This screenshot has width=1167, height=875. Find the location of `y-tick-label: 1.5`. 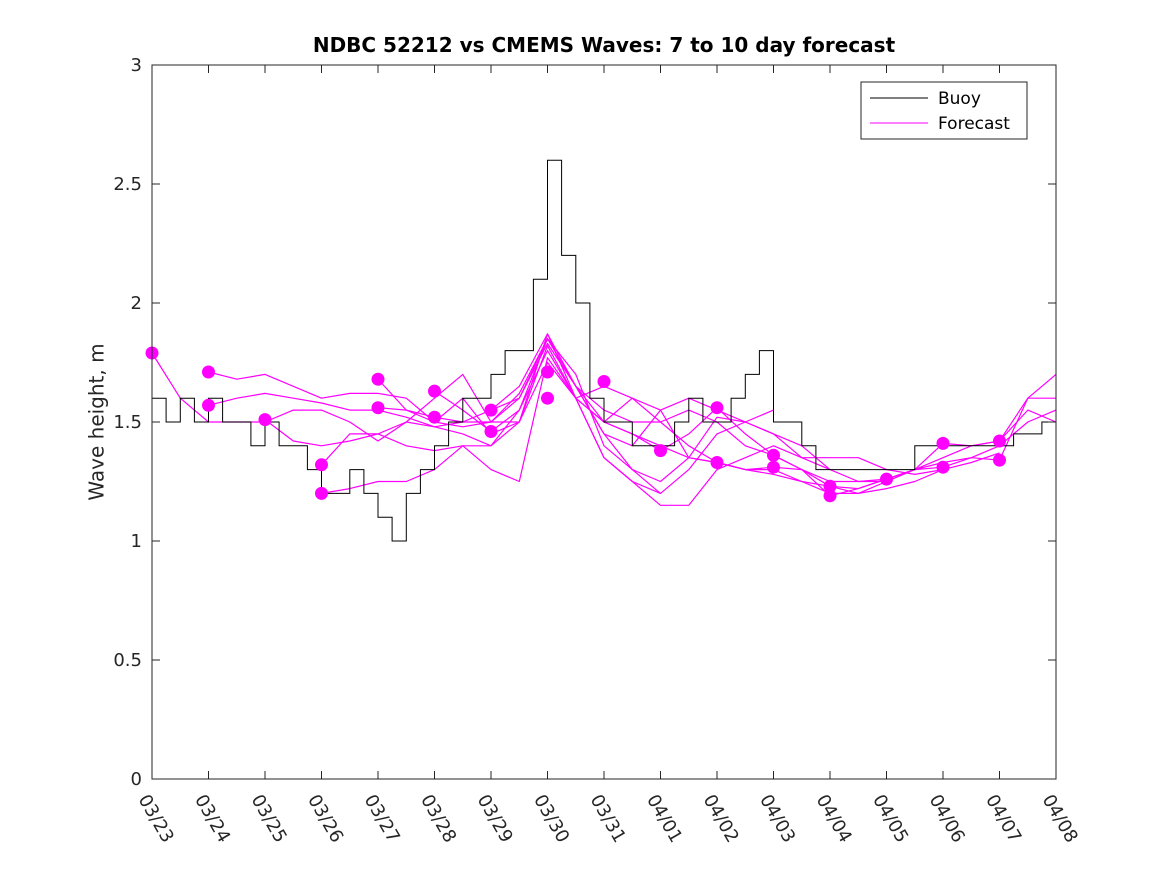

y-tick-label: 1.5 is located at coordinates (127, 422).